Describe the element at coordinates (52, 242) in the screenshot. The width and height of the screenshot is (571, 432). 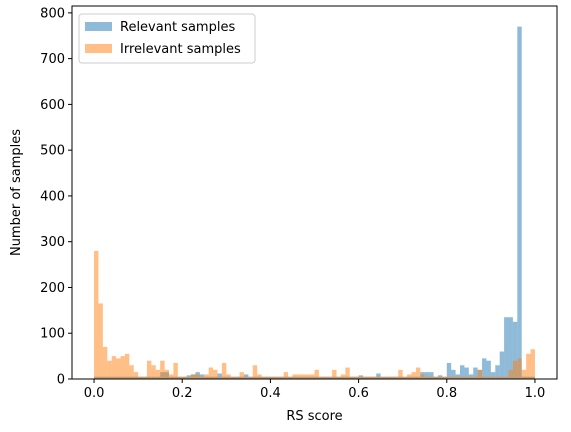
I see `y-tick-label: 300` at that location.